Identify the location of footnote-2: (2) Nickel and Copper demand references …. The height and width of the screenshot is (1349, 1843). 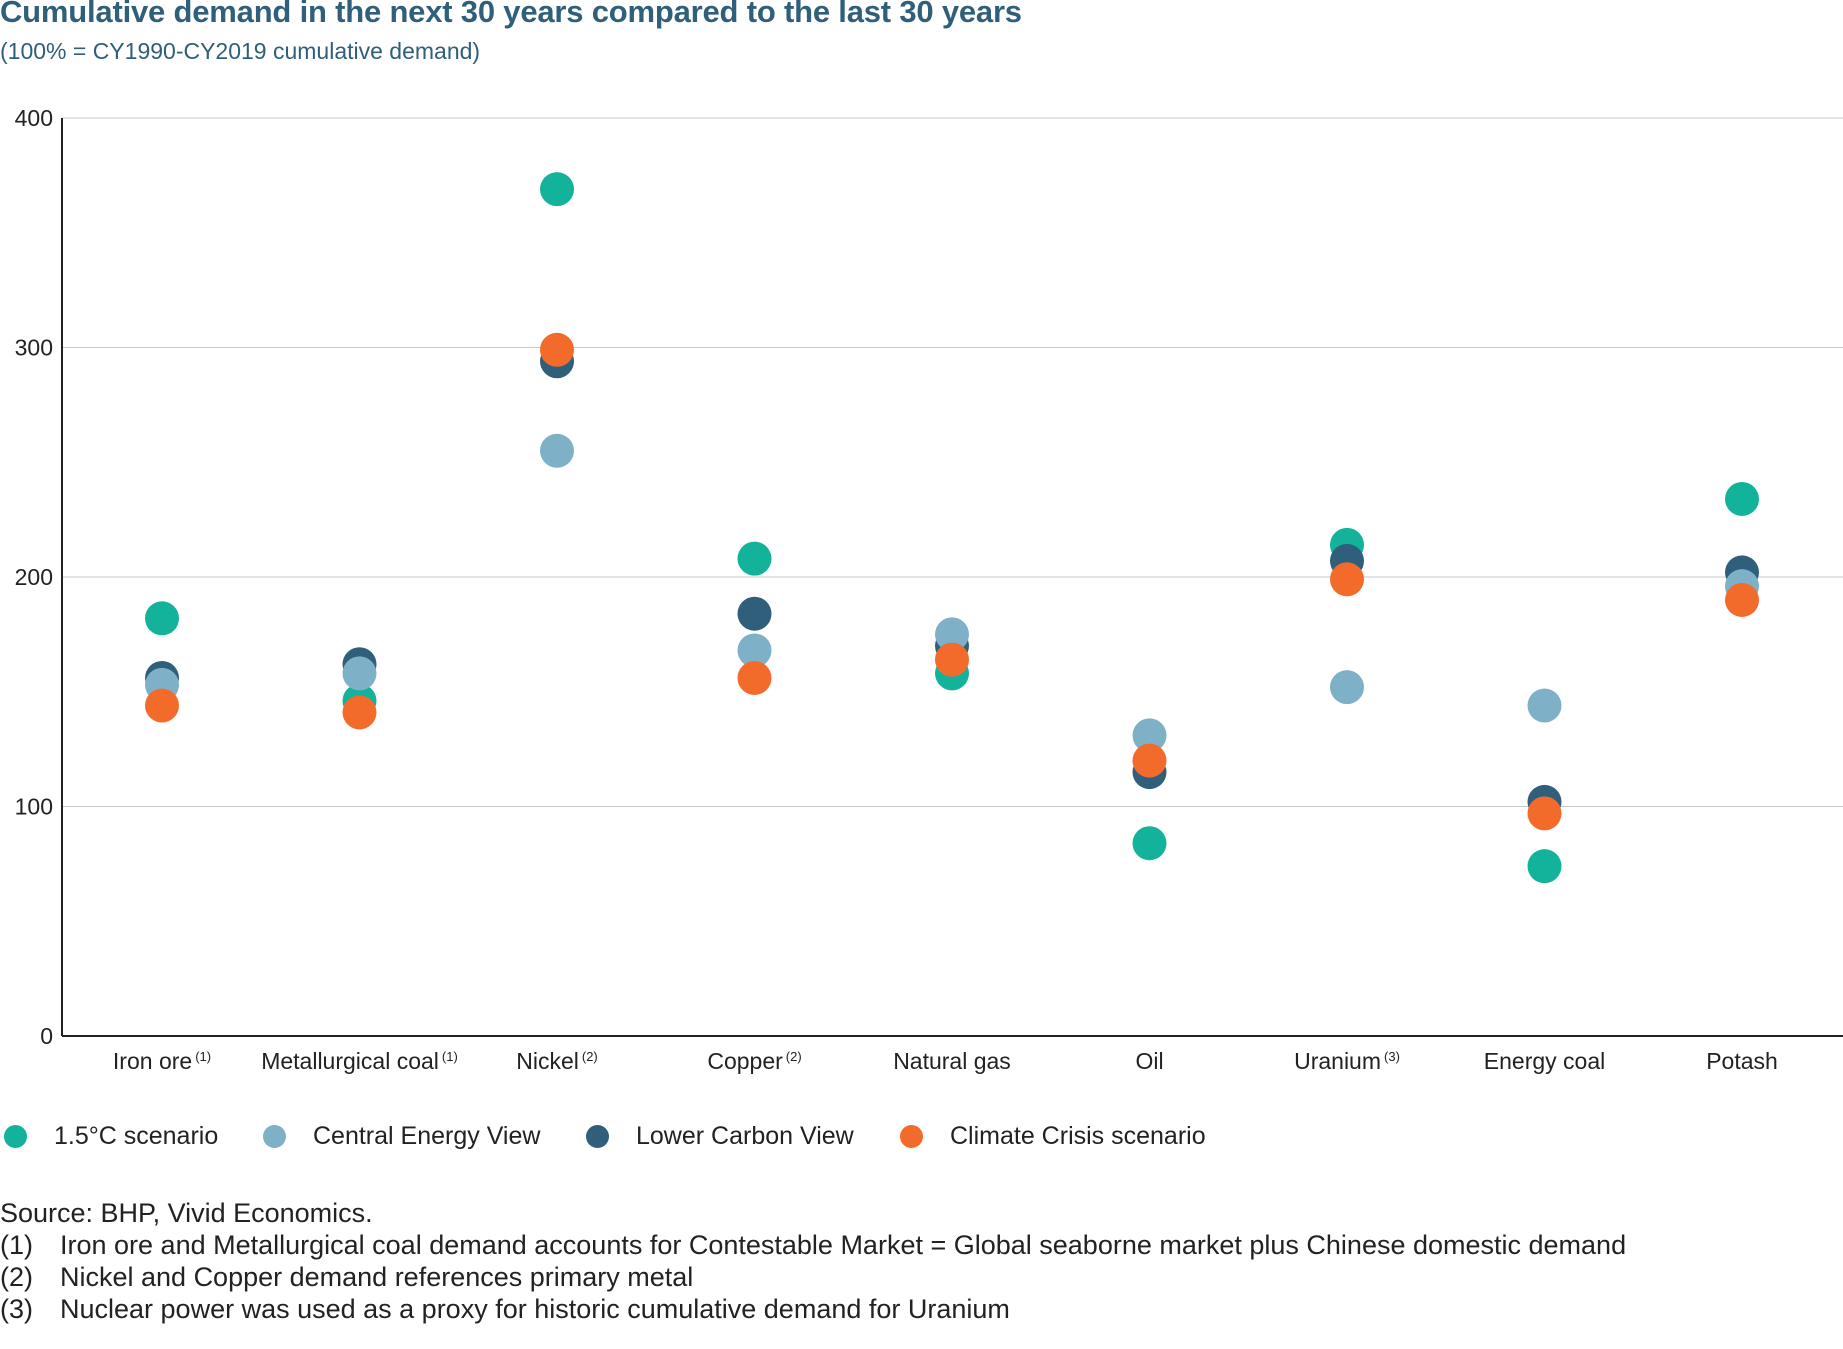
(813, 1277).